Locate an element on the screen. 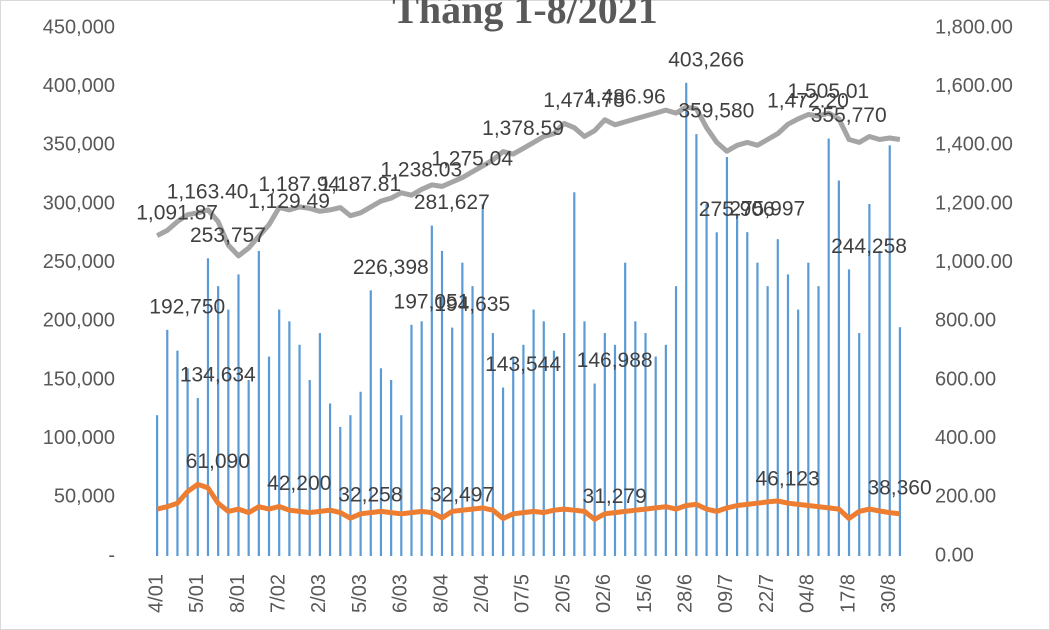  data-label: 1,091.87 is located at coordinates (177, 212).